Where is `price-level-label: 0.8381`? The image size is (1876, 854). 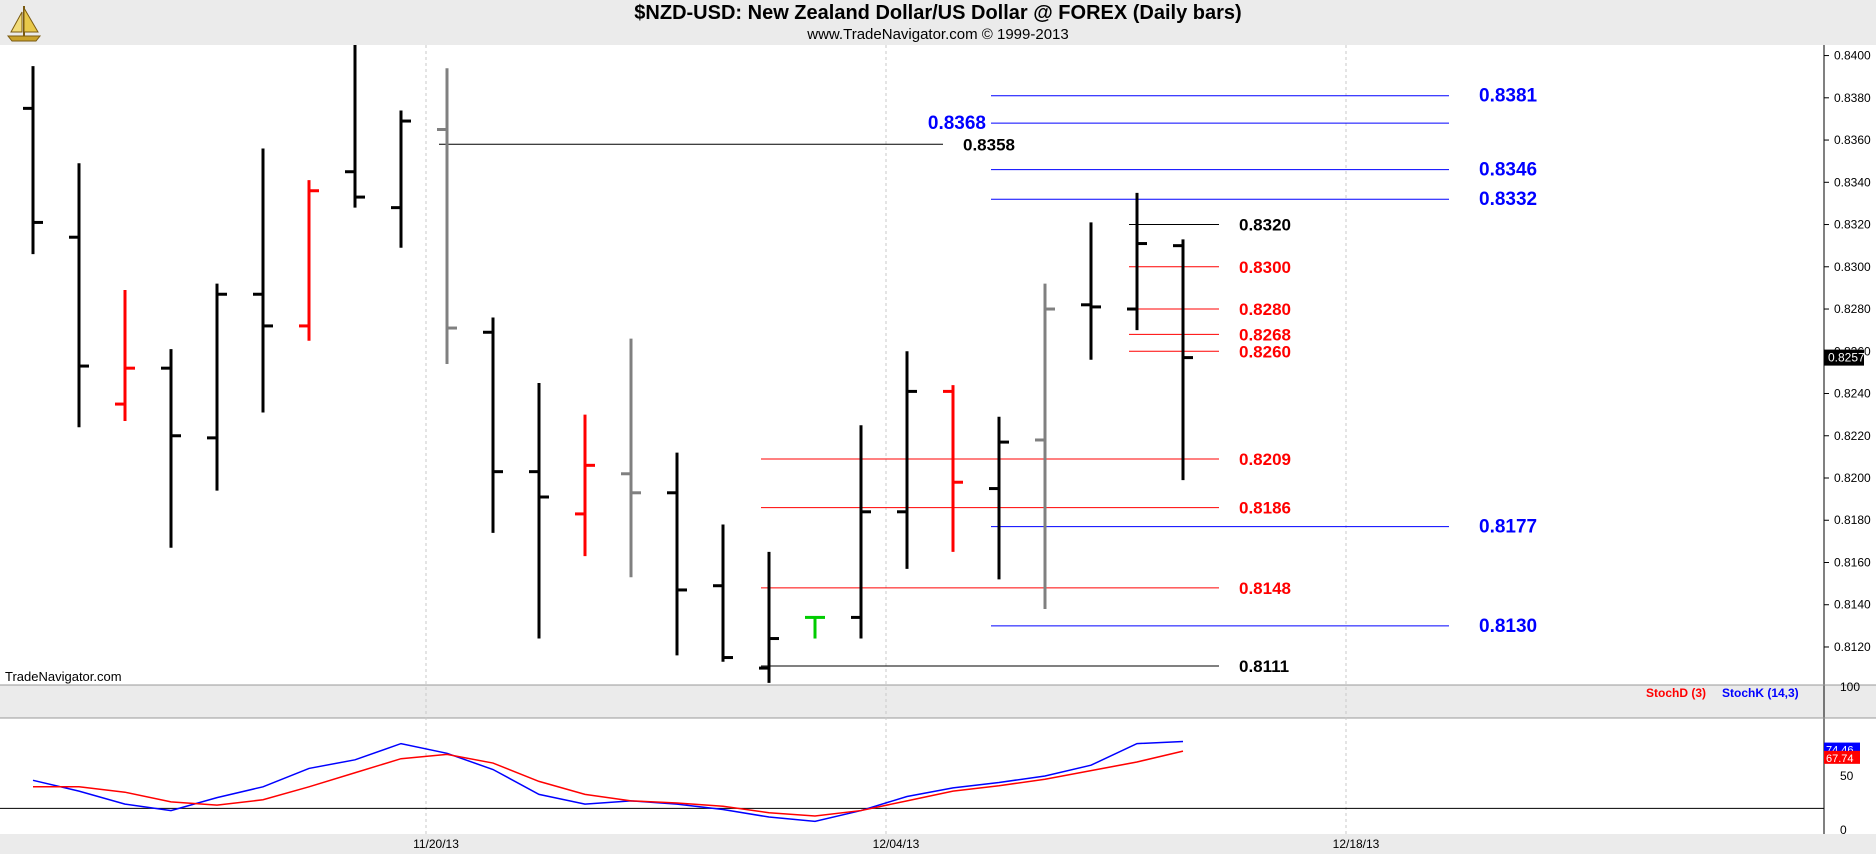 price-level-label: 0.8381 is located at coordinates (1508, 96).